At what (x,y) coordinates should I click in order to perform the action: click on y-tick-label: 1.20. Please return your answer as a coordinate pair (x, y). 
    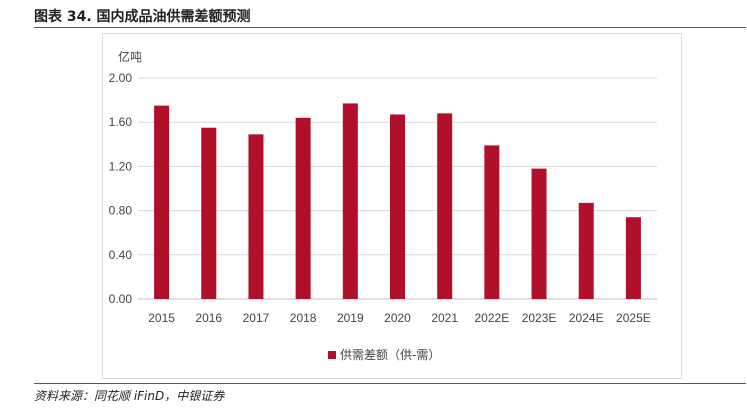
    Looking at the image, I should click on (121, 166).